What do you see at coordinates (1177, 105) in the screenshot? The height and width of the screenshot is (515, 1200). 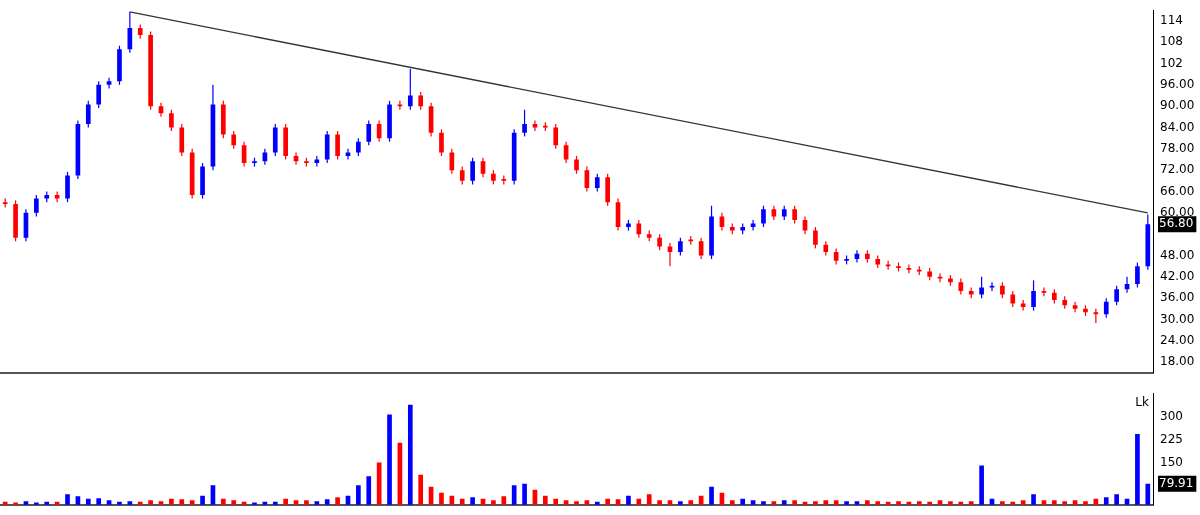 I see `y-tick-label: 90.00` at bounding box center [1177, 105].